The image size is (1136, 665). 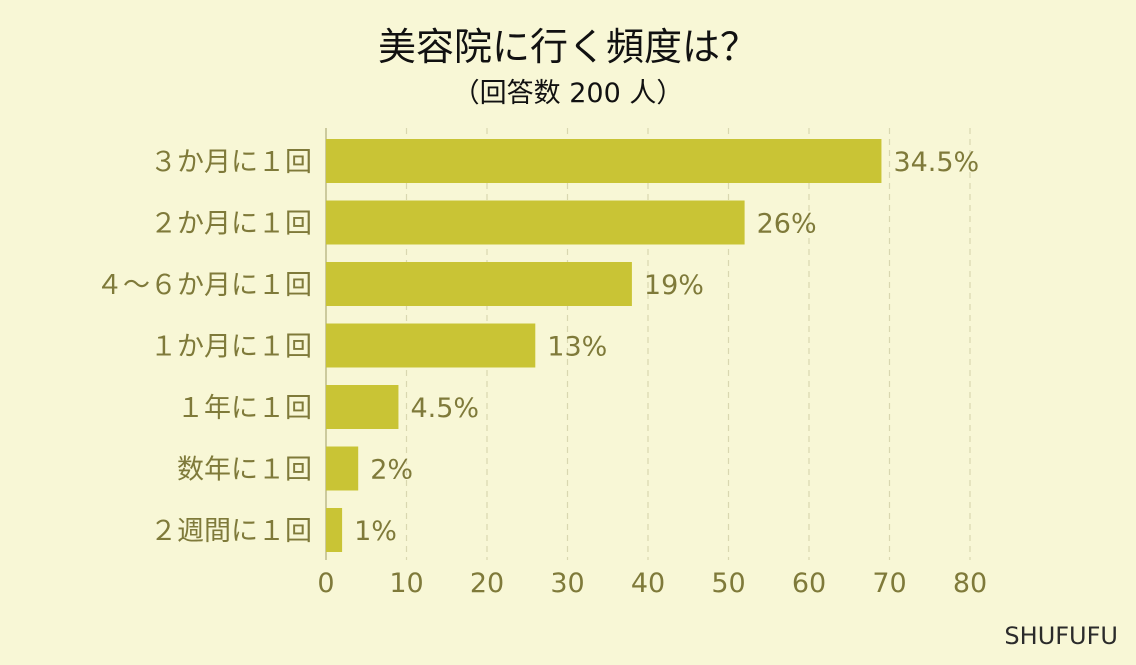 What do you see at coordinates (487, 583) in the screenshot?
I see `x-tick-label: 20` at bounding box center [487, 583].